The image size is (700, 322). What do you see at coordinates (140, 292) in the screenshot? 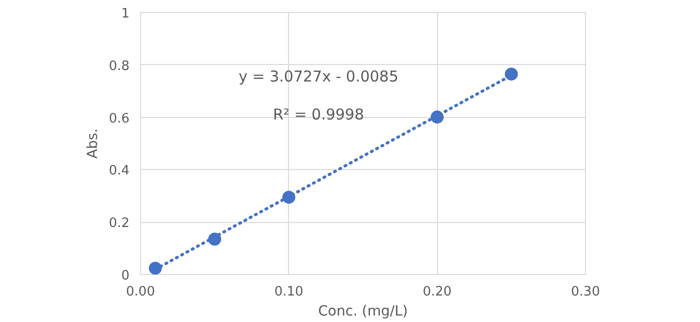
I see `x-tick-label: 0.00` at bounding box center [140, 292].